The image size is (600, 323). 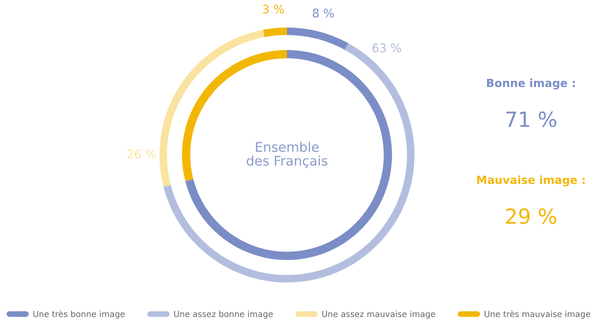 What do you see at coordinates (287, 155) in the screenshot?
I see `text: Ensemble des Français` at bounding box center [287, 155].